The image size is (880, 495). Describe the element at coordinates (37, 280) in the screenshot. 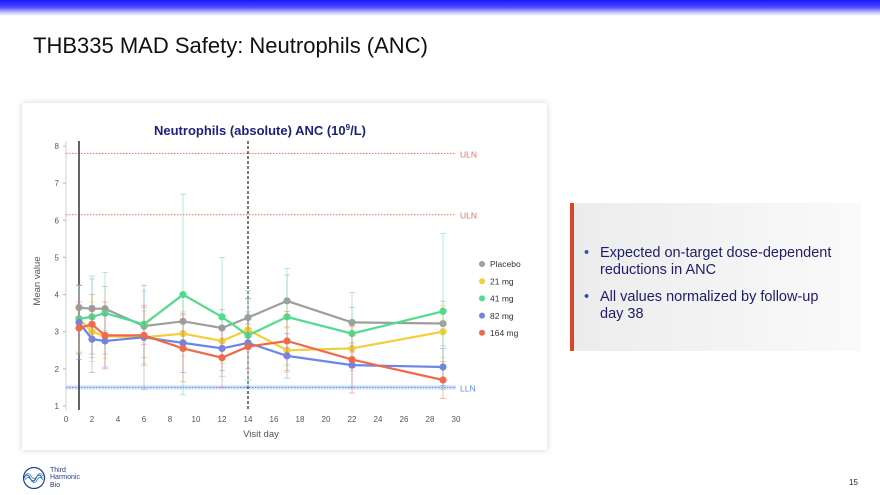

I see `y-axis-label: Mean value` at that location.